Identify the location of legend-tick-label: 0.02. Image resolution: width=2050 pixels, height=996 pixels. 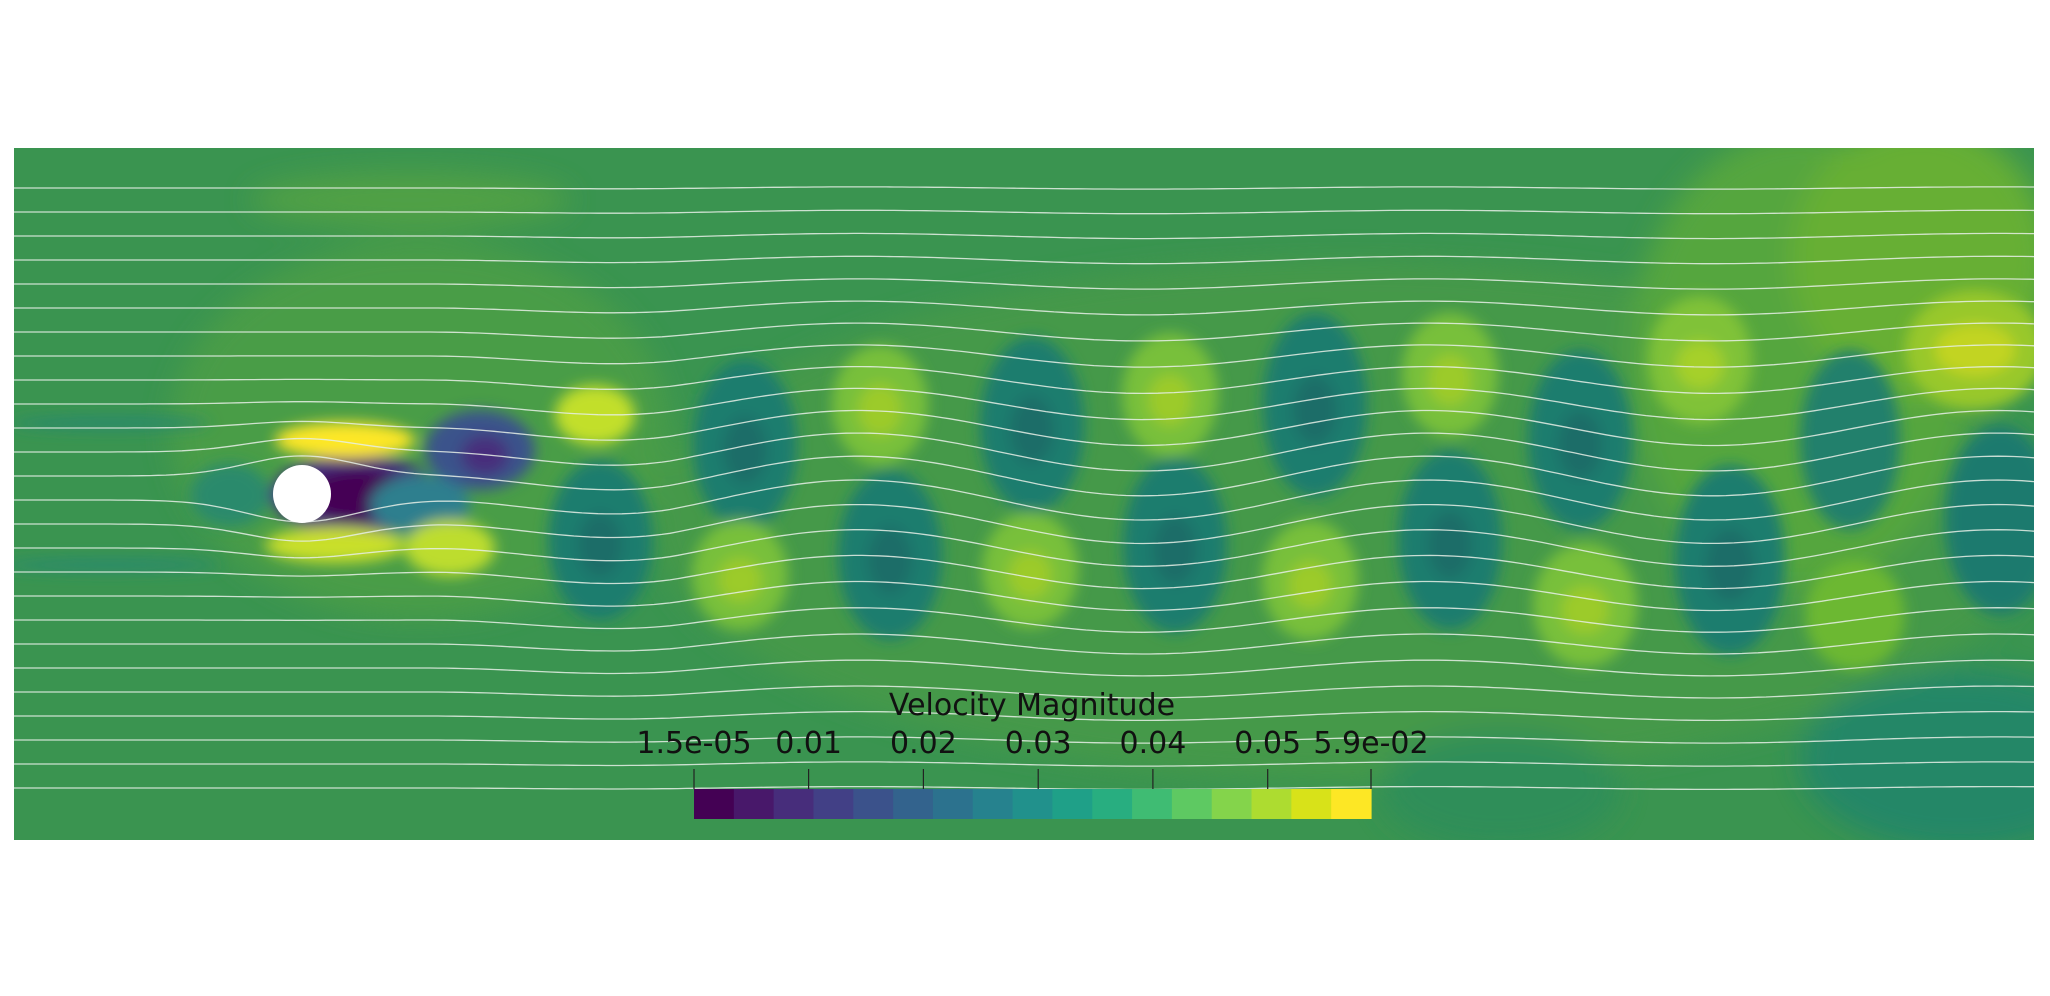
(923, 743).